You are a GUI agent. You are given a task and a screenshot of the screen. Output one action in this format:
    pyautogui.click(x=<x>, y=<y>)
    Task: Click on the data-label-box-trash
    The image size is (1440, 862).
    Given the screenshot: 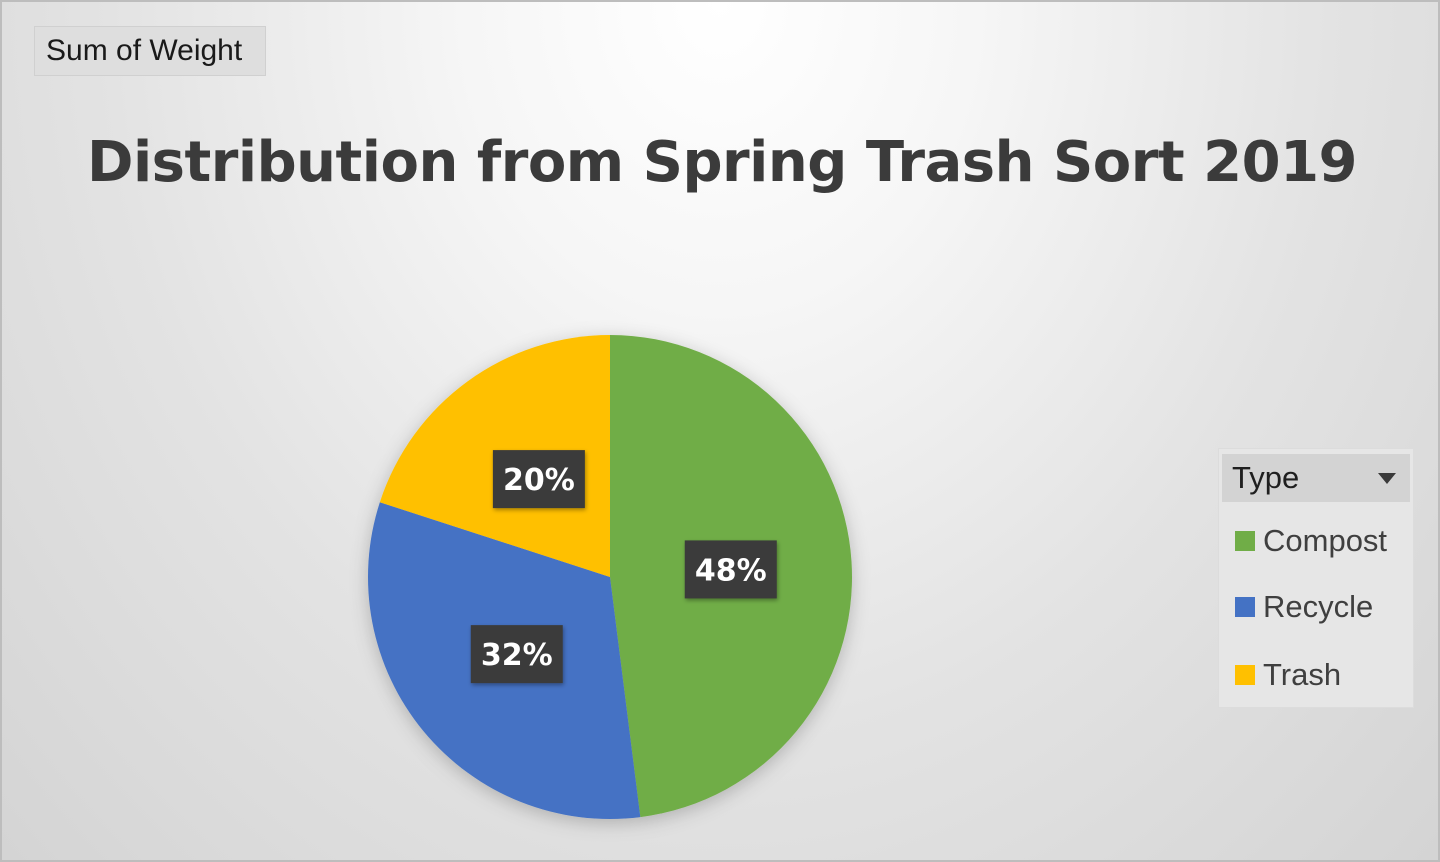 What is the action you would take?
    pyautogui.click(x=538, y=479)
    